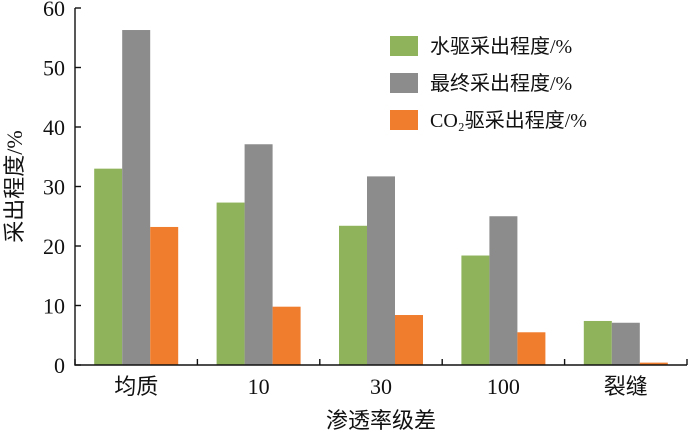  I want to click on x-tick-label: 30, so click(381, 386).